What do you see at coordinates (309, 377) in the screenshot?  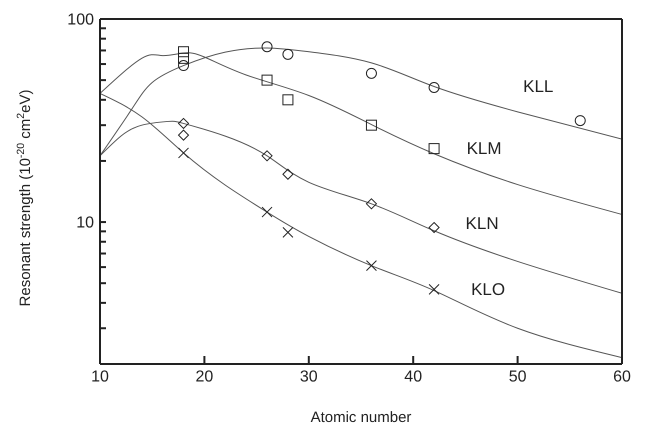 I see `x-tick-label: 30` at bounding box center [309, 377].